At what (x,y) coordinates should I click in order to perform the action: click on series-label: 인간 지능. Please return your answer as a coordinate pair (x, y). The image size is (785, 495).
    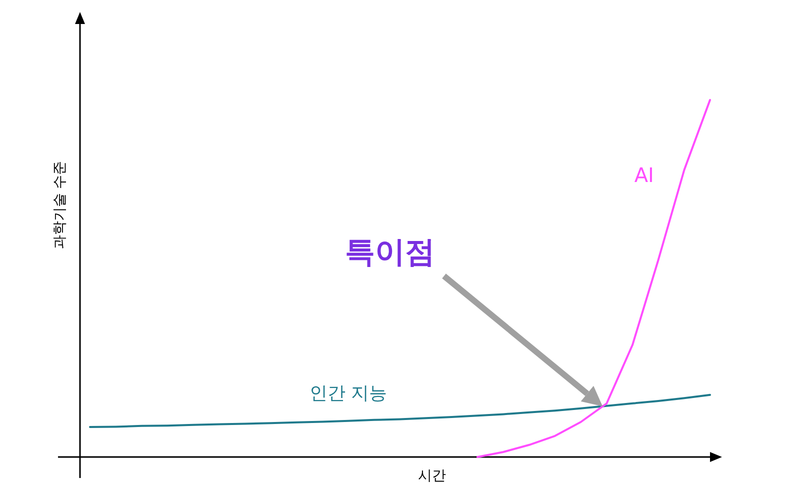
    Looking at the image, I should click on (348, 393).